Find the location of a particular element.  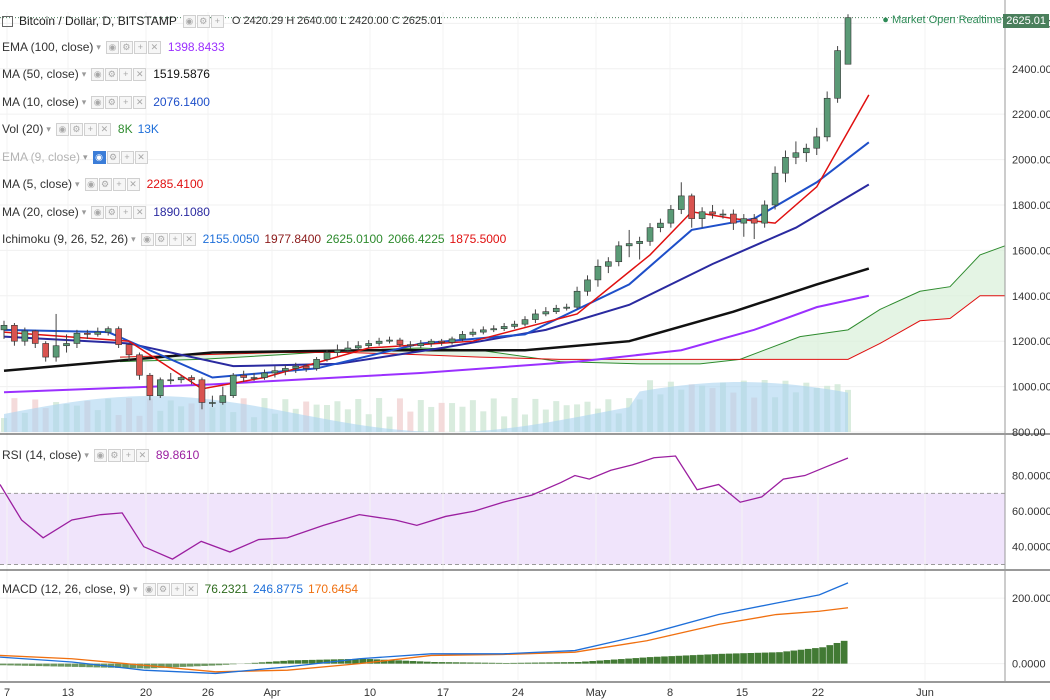

macd-tools: ◉ ⚙ + ✕ is located at coordinates (170, 589).